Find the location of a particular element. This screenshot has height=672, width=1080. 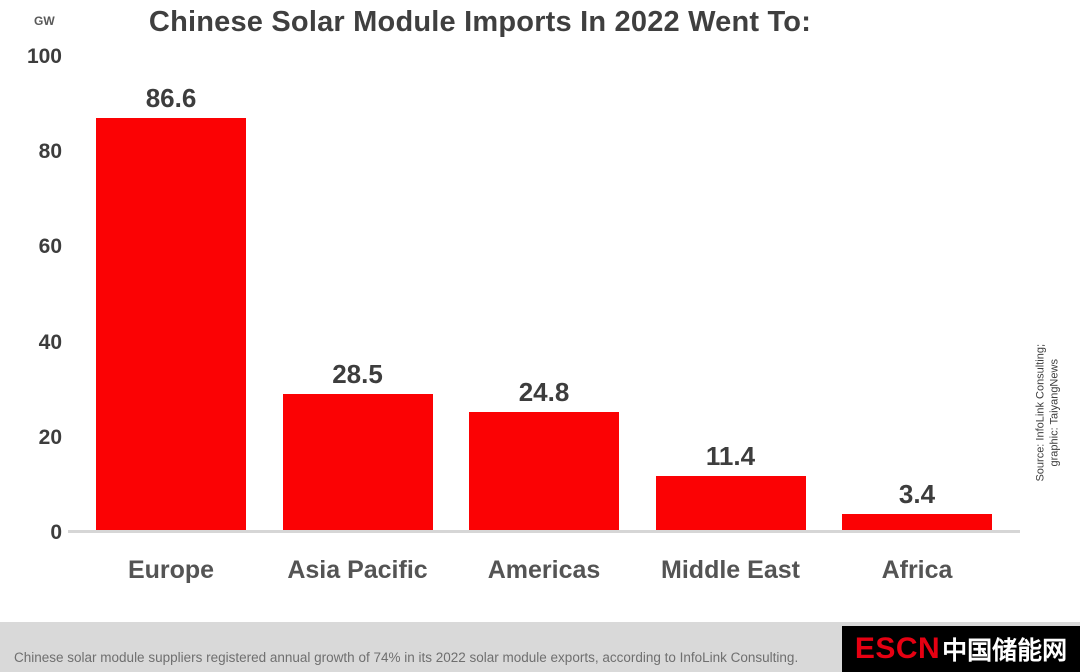

x-label-europe: Europe is located at coordinates (171, 570).